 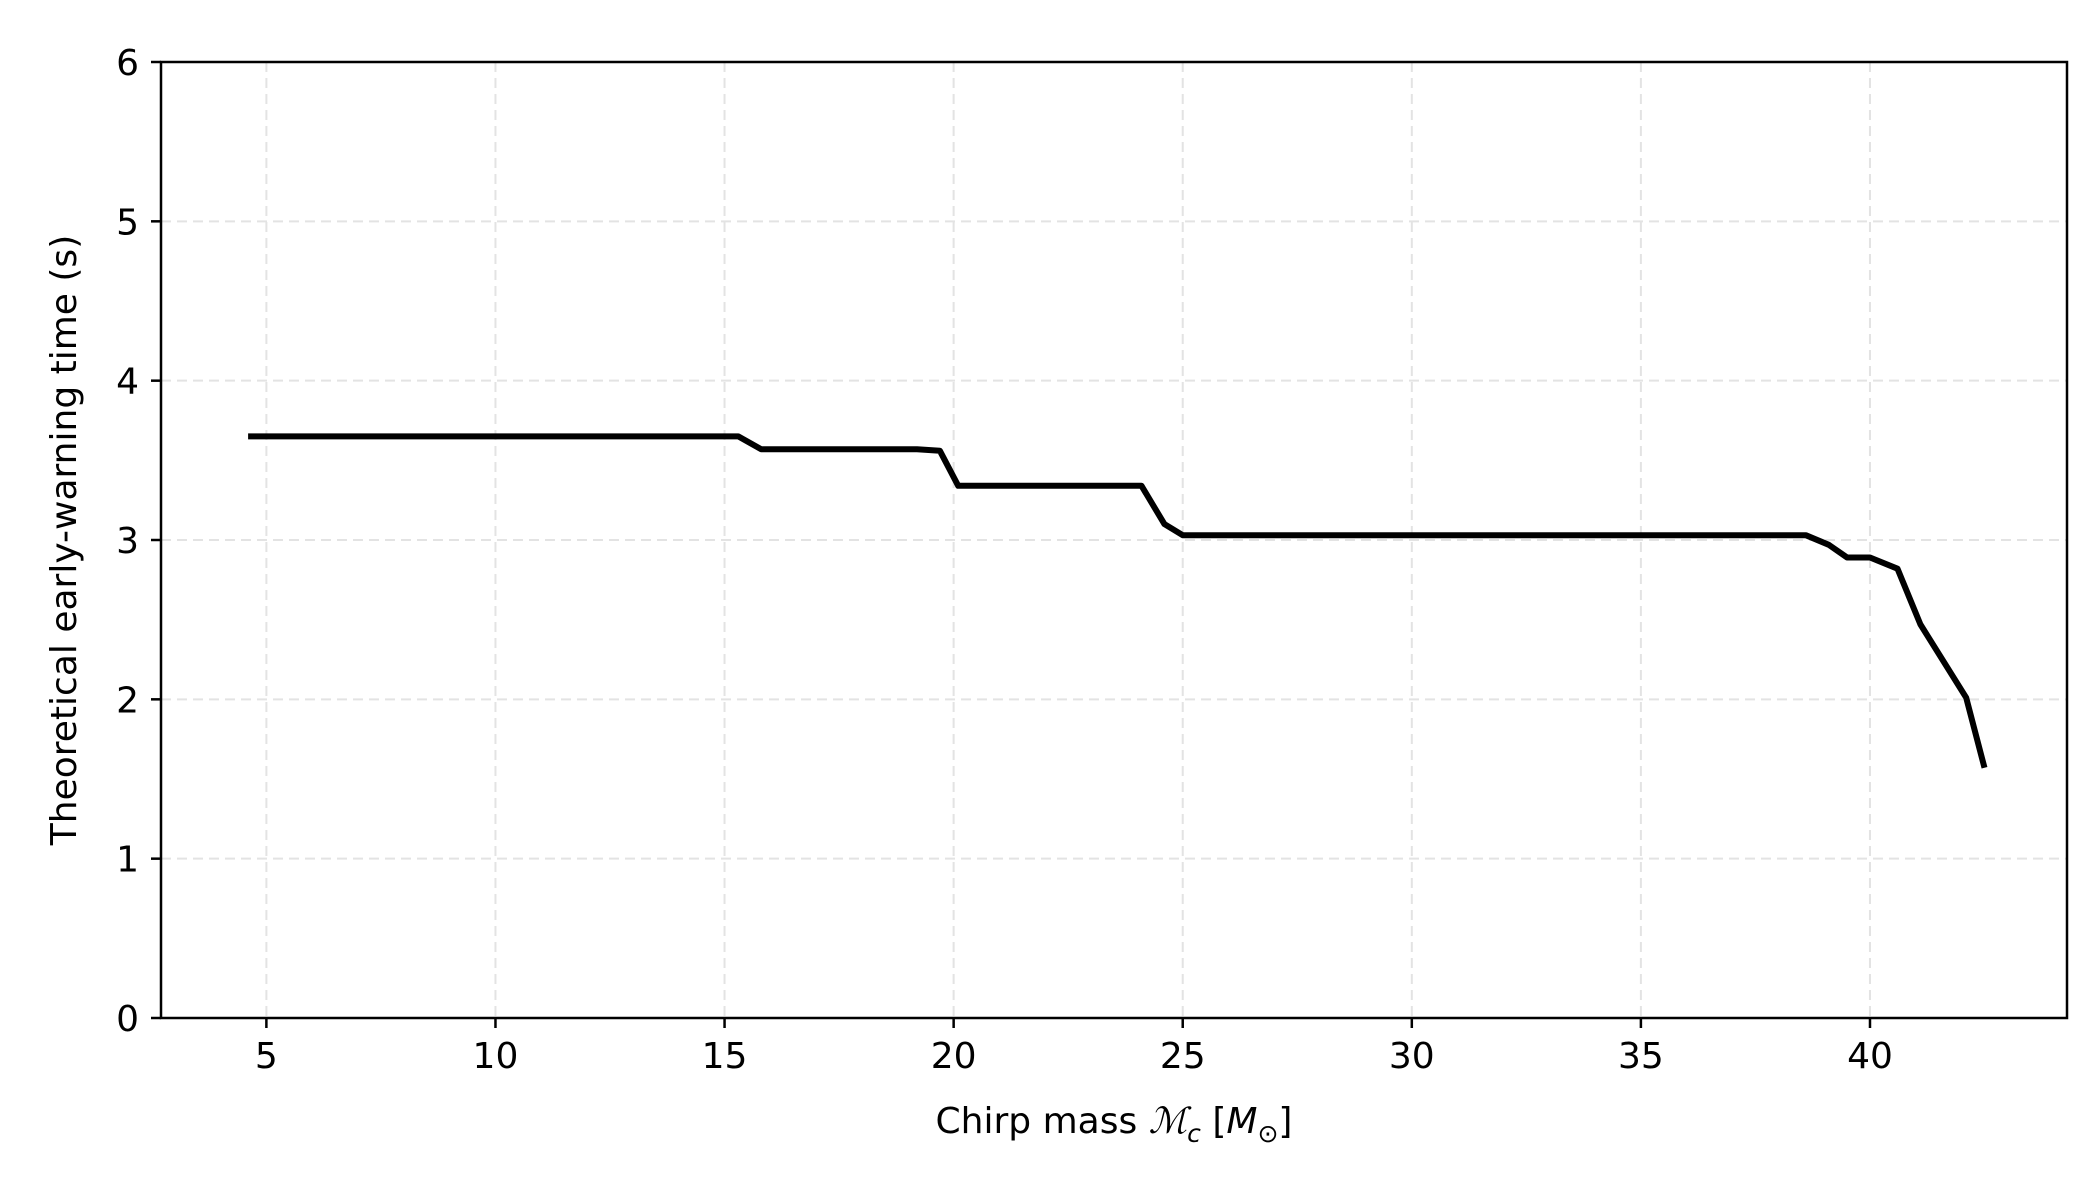 What do you see at coordinates (1285, 1121) in the screenshot?
I see `x-axis-label-bracket: ]` at bounding box center [1285, 1121].